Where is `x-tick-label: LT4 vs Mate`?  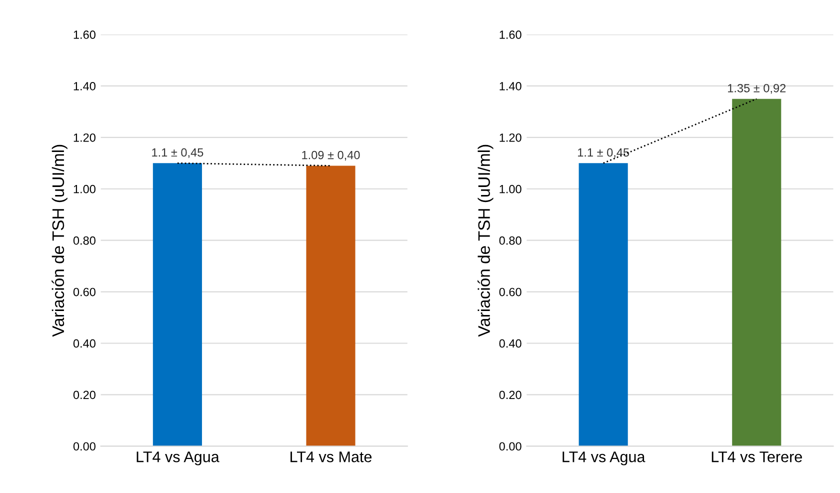
x-tick-label: LT4 vs Mate is located at coordinates (331, 457).